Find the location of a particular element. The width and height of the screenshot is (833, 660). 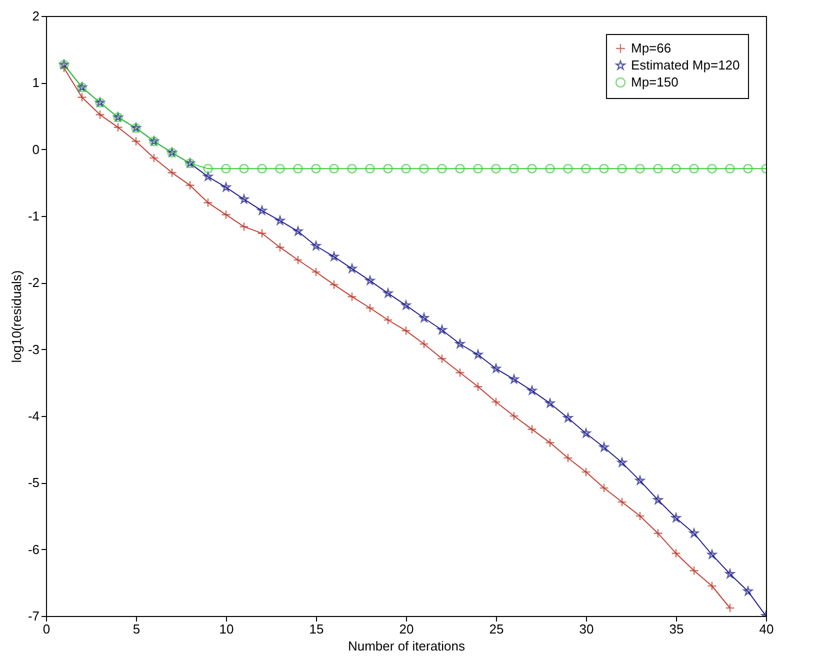

y-tick-label: 1 is located at coordinates (36, 82).